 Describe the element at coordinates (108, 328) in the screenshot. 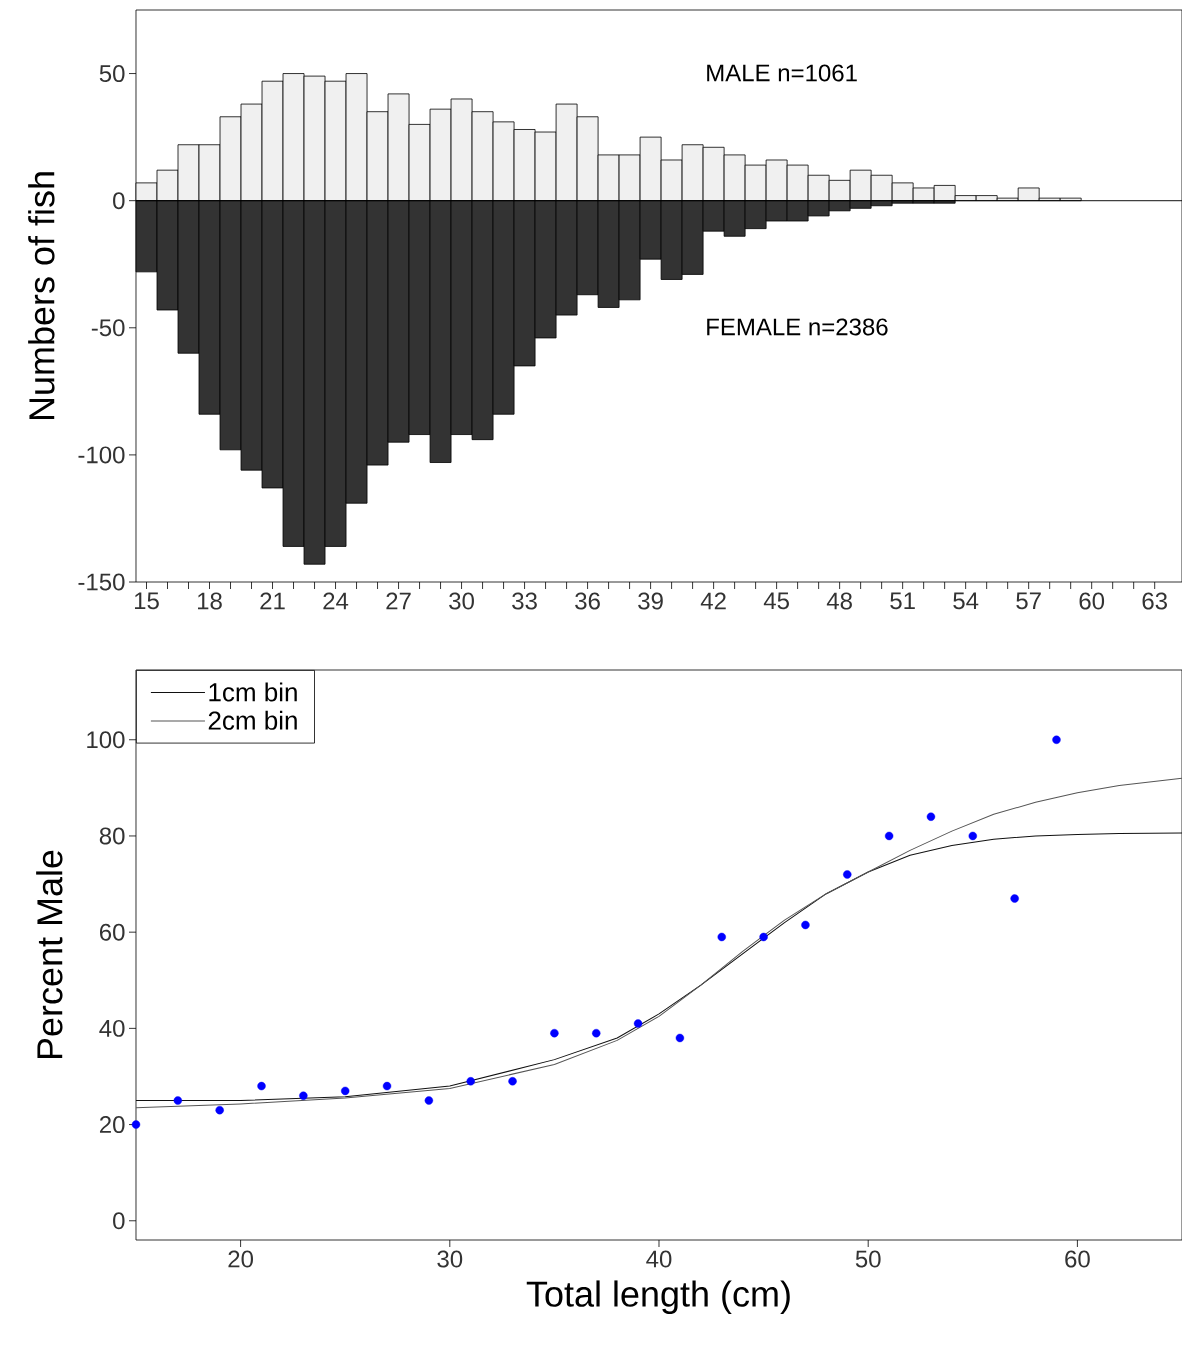

I see `y-tick-label: -50` at that location.